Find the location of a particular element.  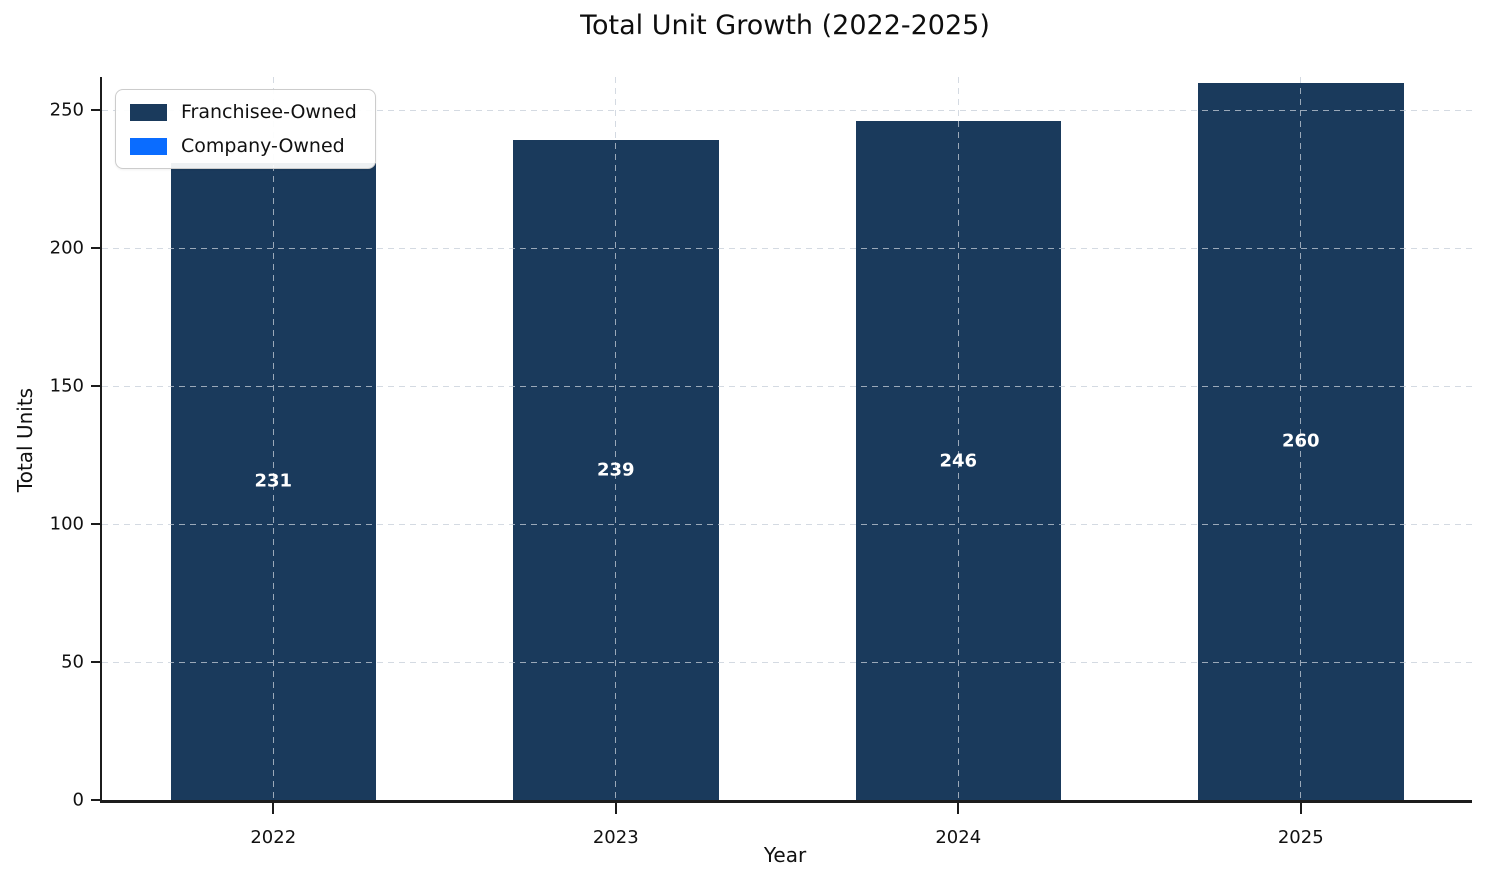

y-tick-label: 200 is located at coordinates (66, 248).